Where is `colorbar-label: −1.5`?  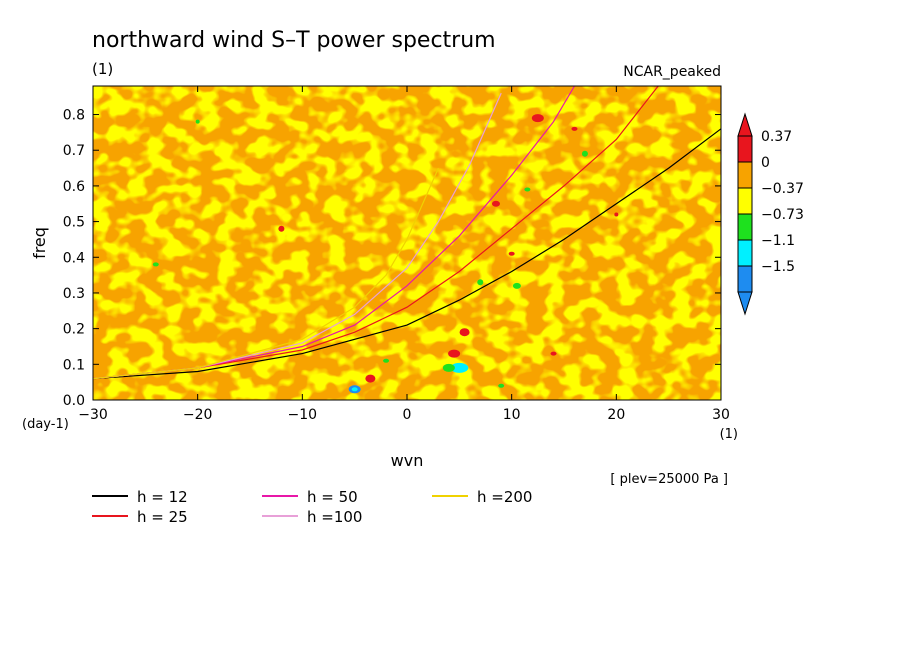
colorbar-label: −1.5 is located at coordinates (778, 267).